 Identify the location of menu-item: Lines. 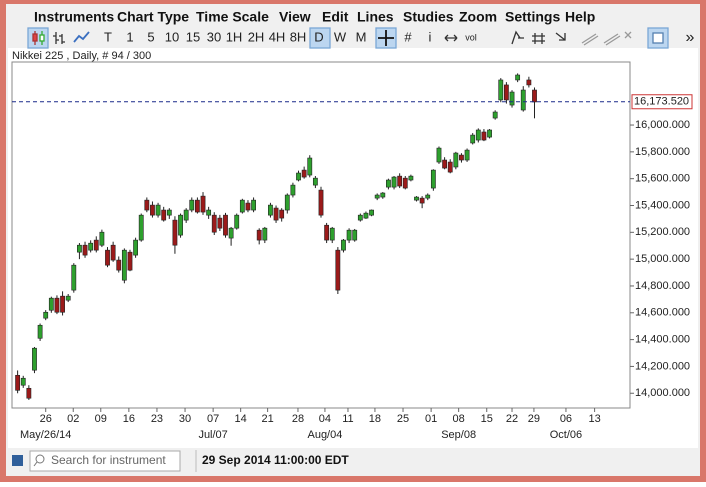
(375, 17).